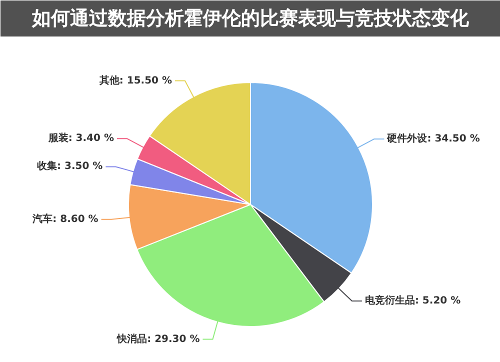 This screenshot has height=362, width=500. What do you see at coordinates (65, 218) in the screenshot?
I see `slice-label: 汽车: 8.60 %` at bounding box center [65, 218].